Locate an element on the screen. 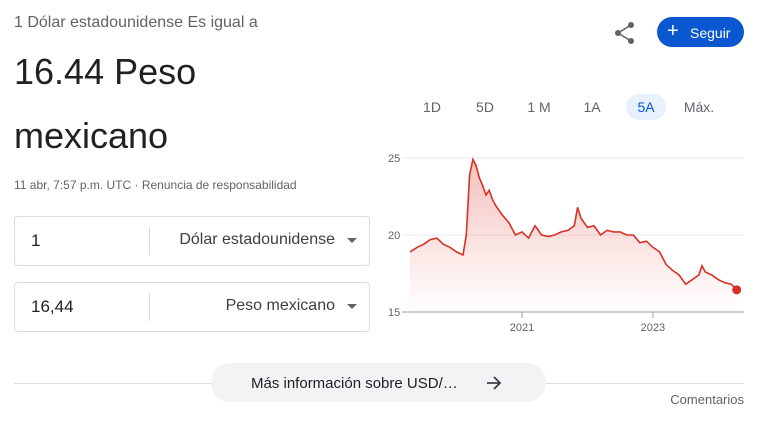 This screenshot has width=770, height=423. line is located at coordinates (573, 224).